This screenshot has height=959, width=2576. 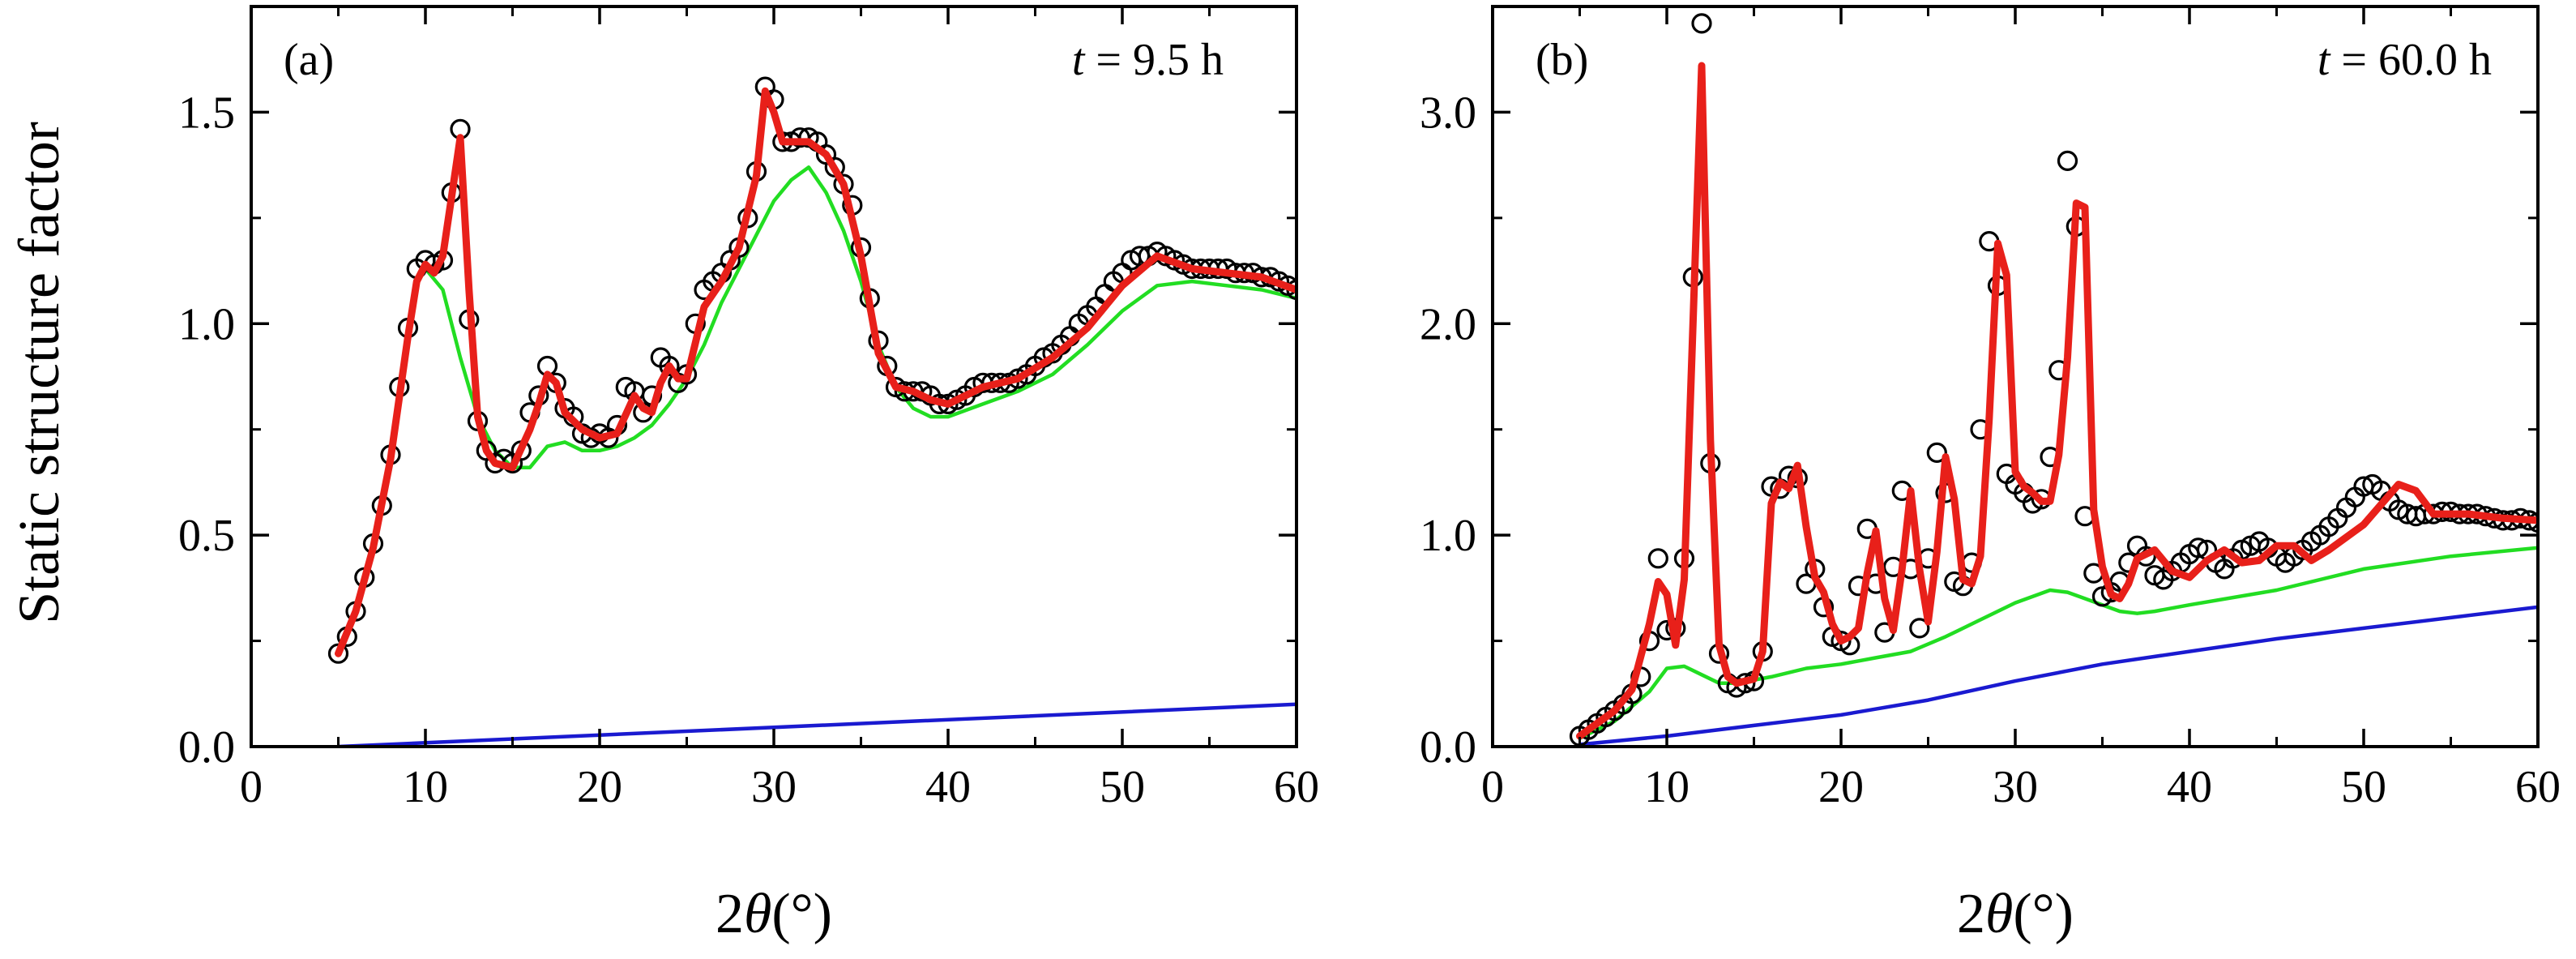 I want to click on green-curve-b, so click(x=2058, y=643).